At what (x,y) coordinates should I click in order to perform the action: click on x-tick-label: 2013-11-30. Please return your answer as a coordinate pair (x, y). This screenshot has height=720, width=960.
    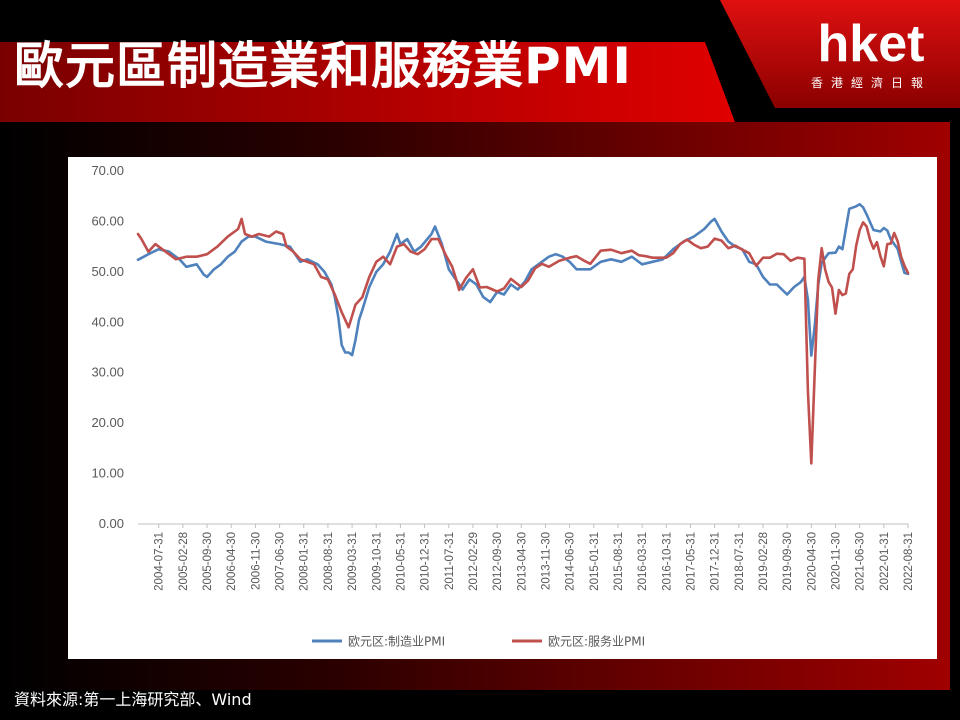
    Looking at the image, I should click on (546, 561).